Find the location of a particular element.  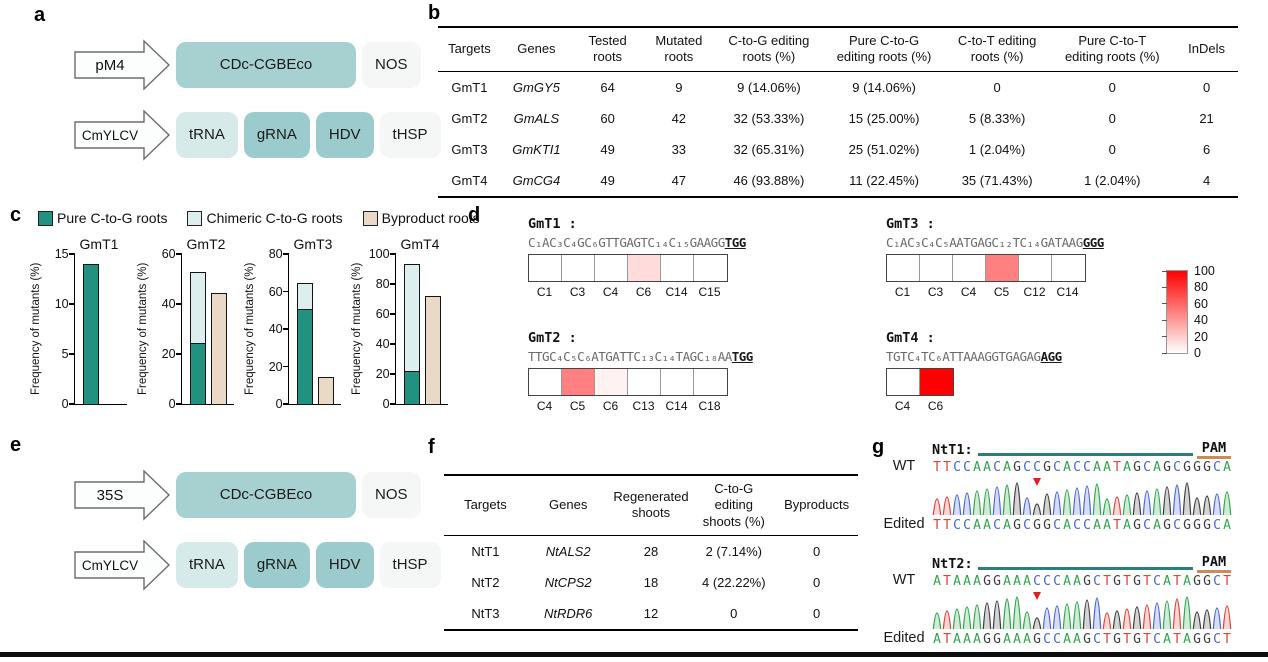

column-header: Pure C-to-T editing roots (%) is located at coordinates (1112, 49).